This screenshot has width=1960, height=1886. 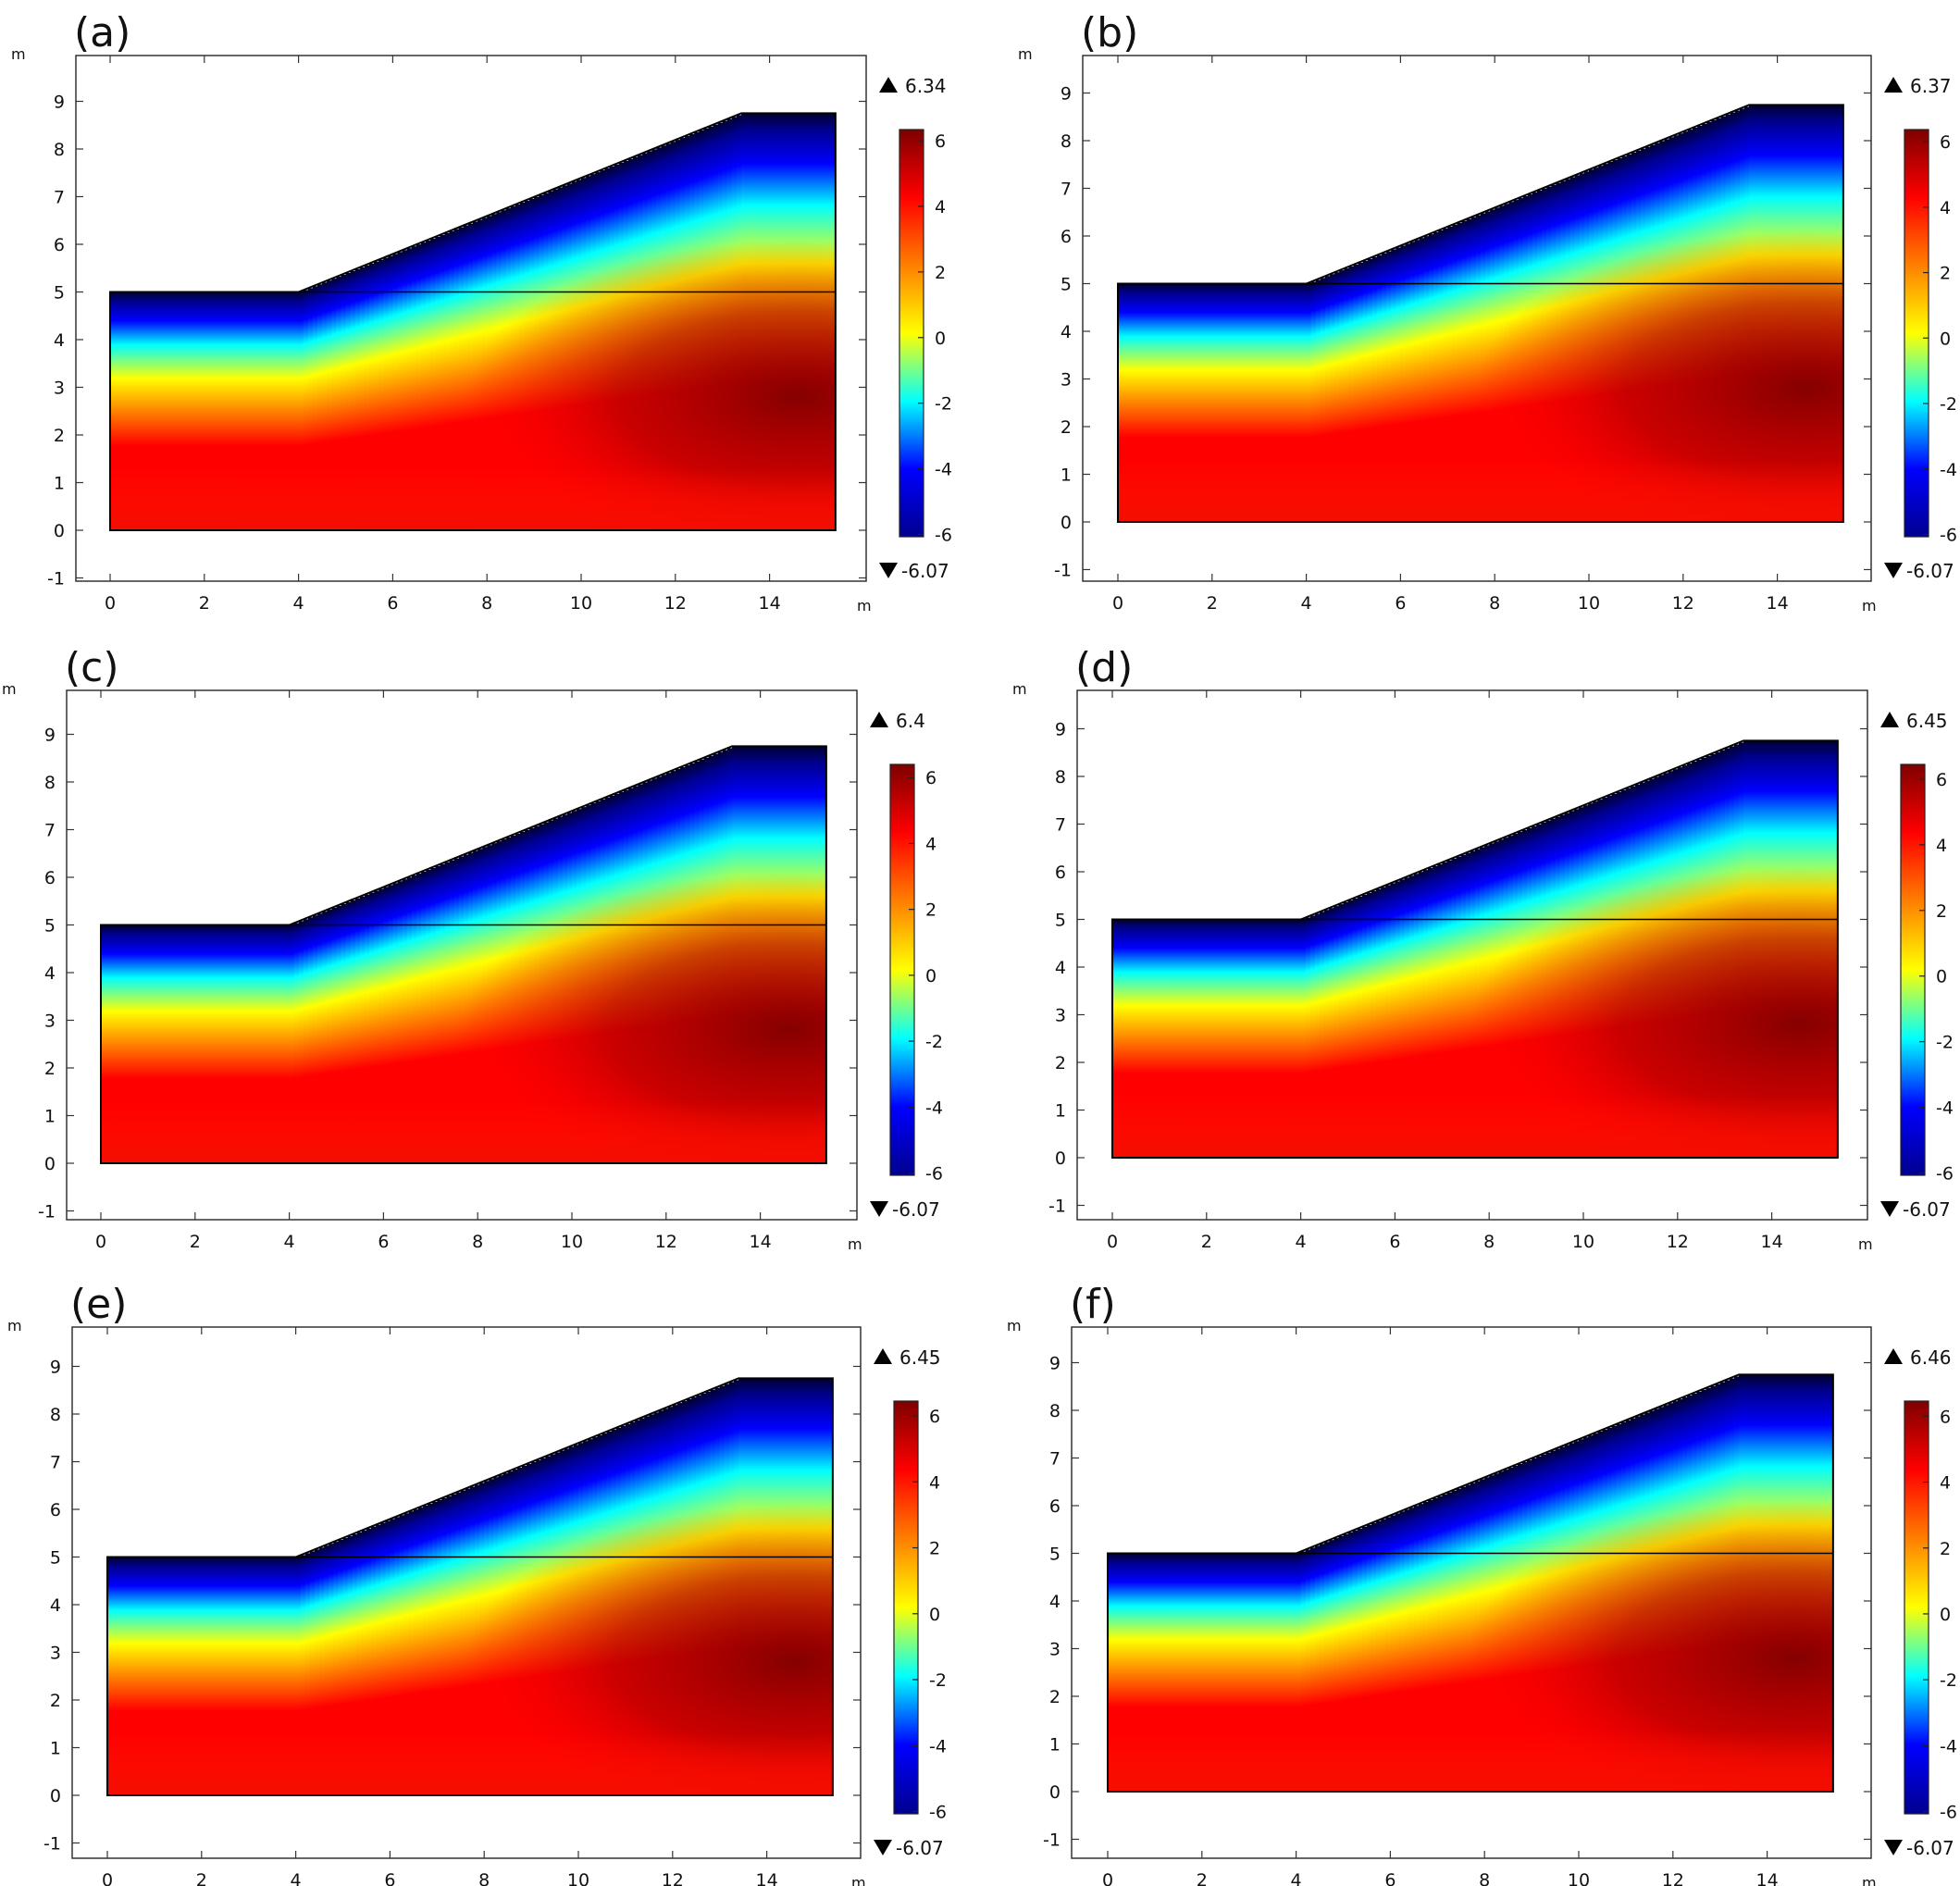 What do you see at coordinates (912, 333) in the screenshot?
I see `colorbar` at bounding box center [912, 333].